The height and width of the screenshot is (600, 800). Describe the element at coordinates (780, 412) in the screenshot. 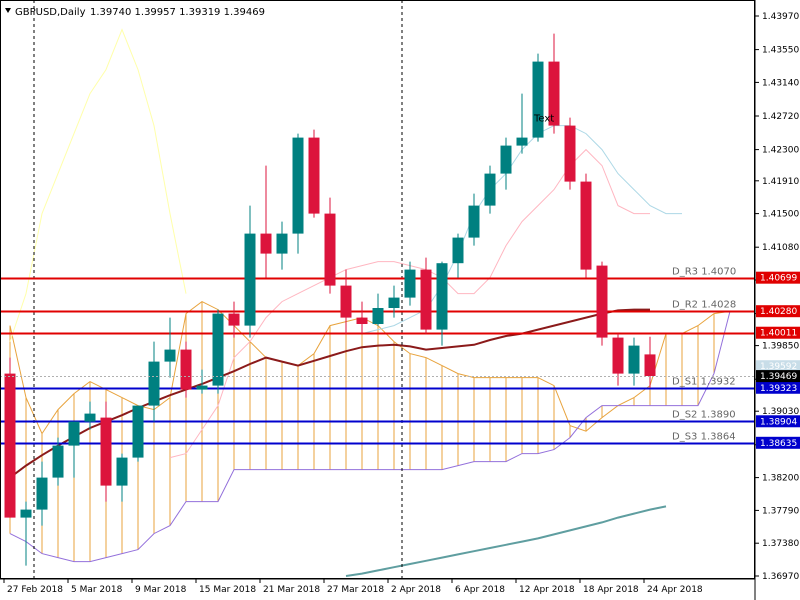

I see `price-tick-label: 1.39030` at that location.